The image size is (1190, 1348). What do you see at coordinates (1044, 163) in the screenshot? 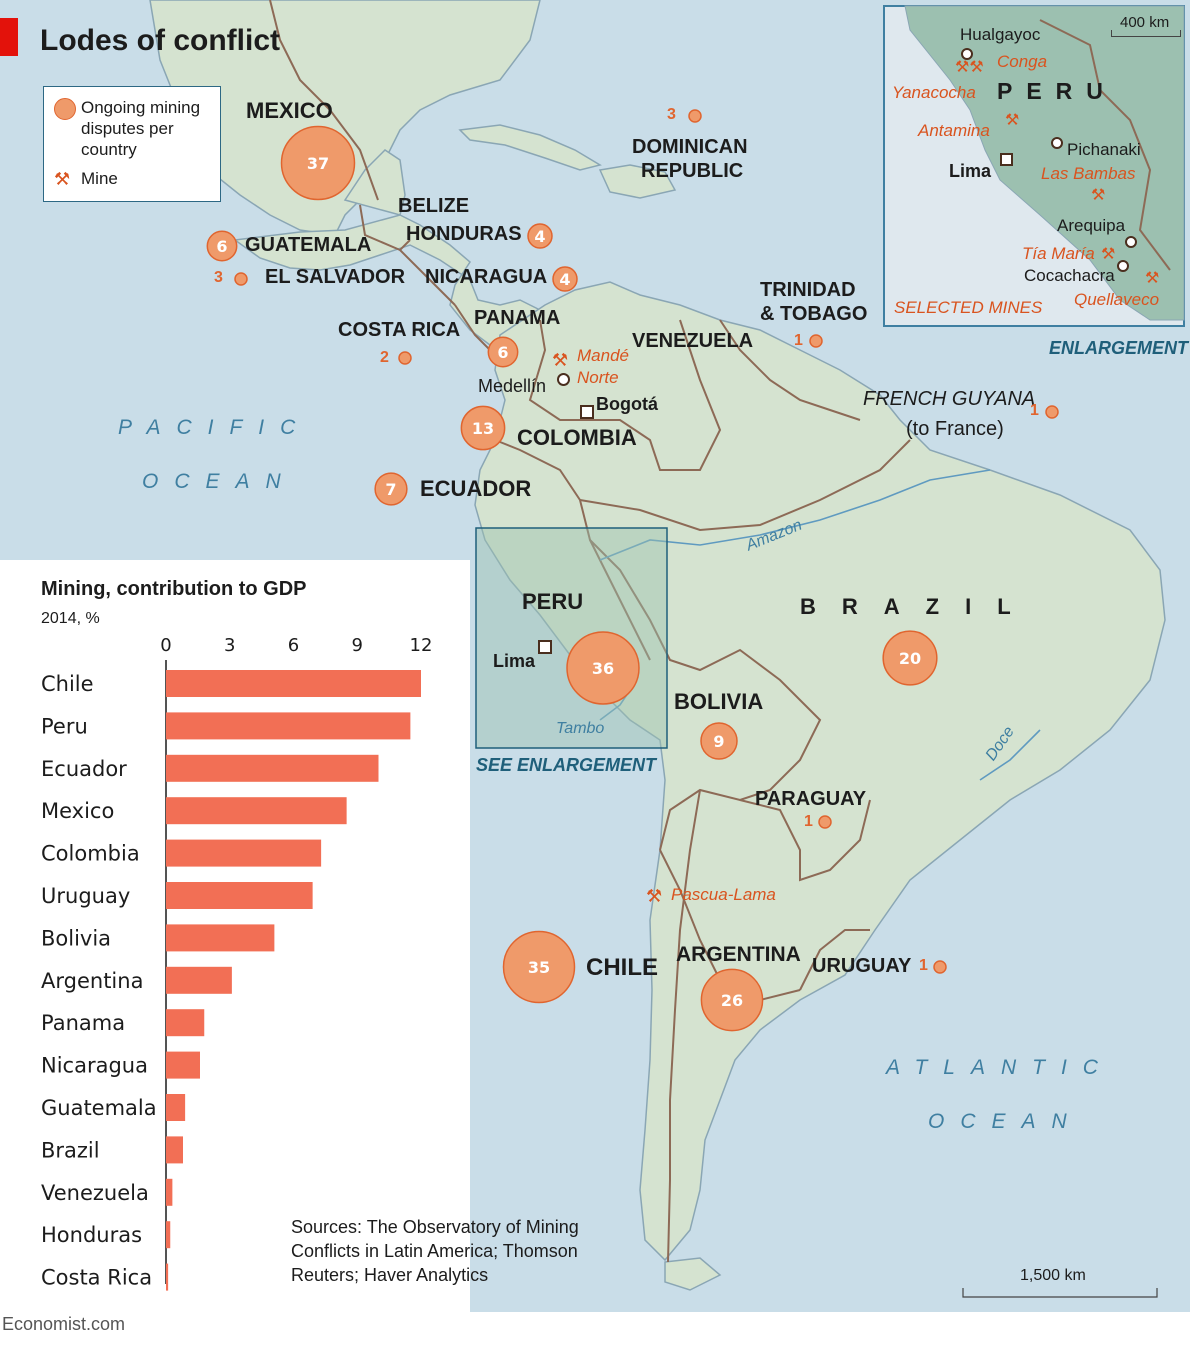
I see `inset-peru-land` at bounding box center [1044, 163].